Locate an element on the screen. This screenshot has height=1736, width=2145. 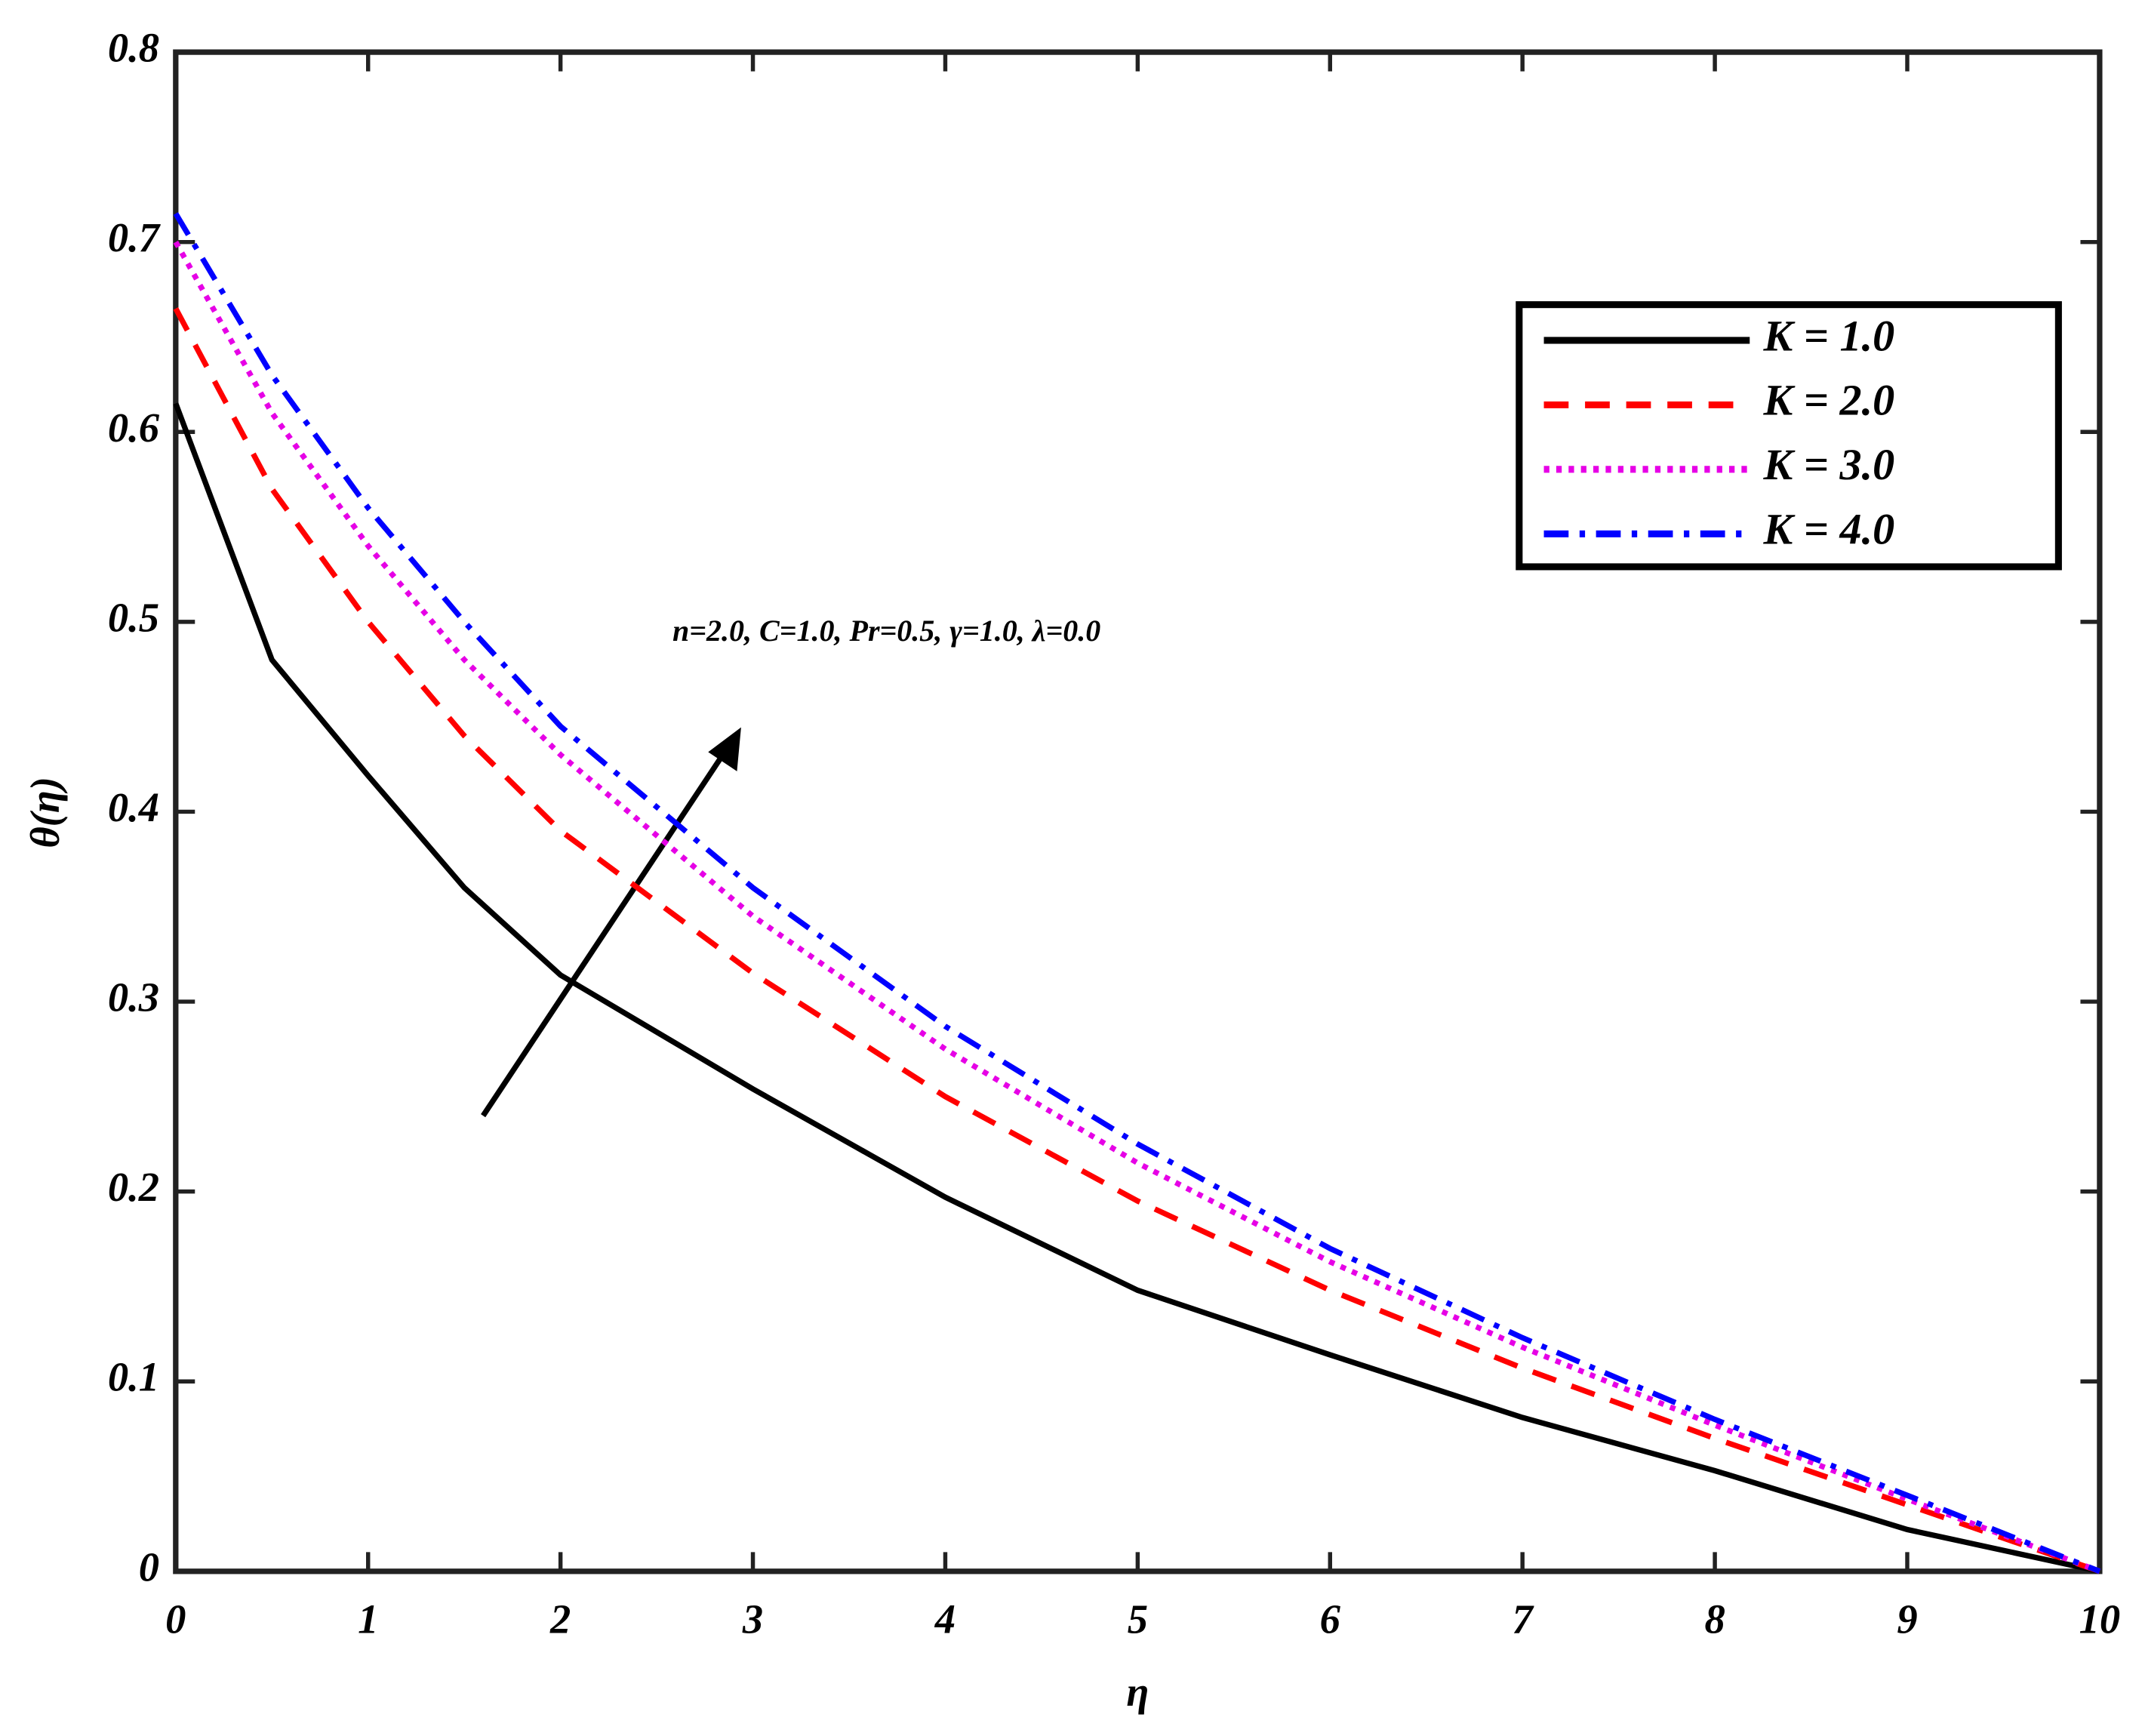
x-tick-label: 3 is located at coordinates (752, 1619).